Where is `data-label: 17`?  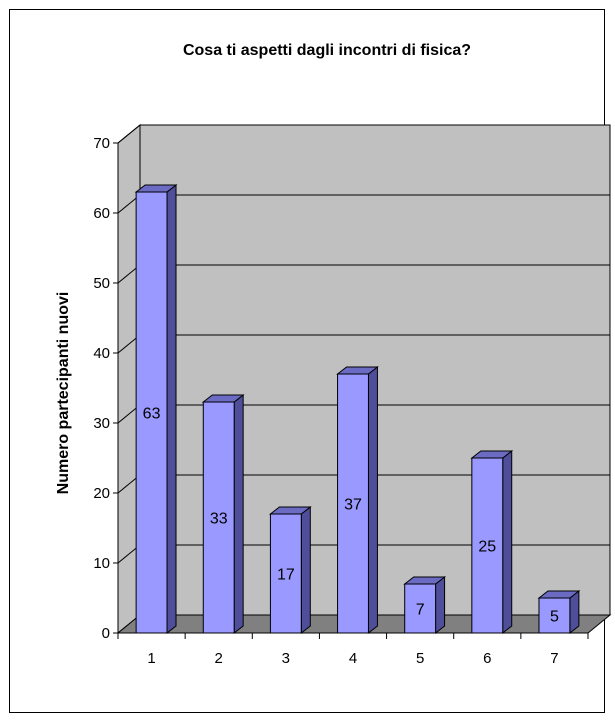
data-label: 17 is located at coordinates (286, 575).